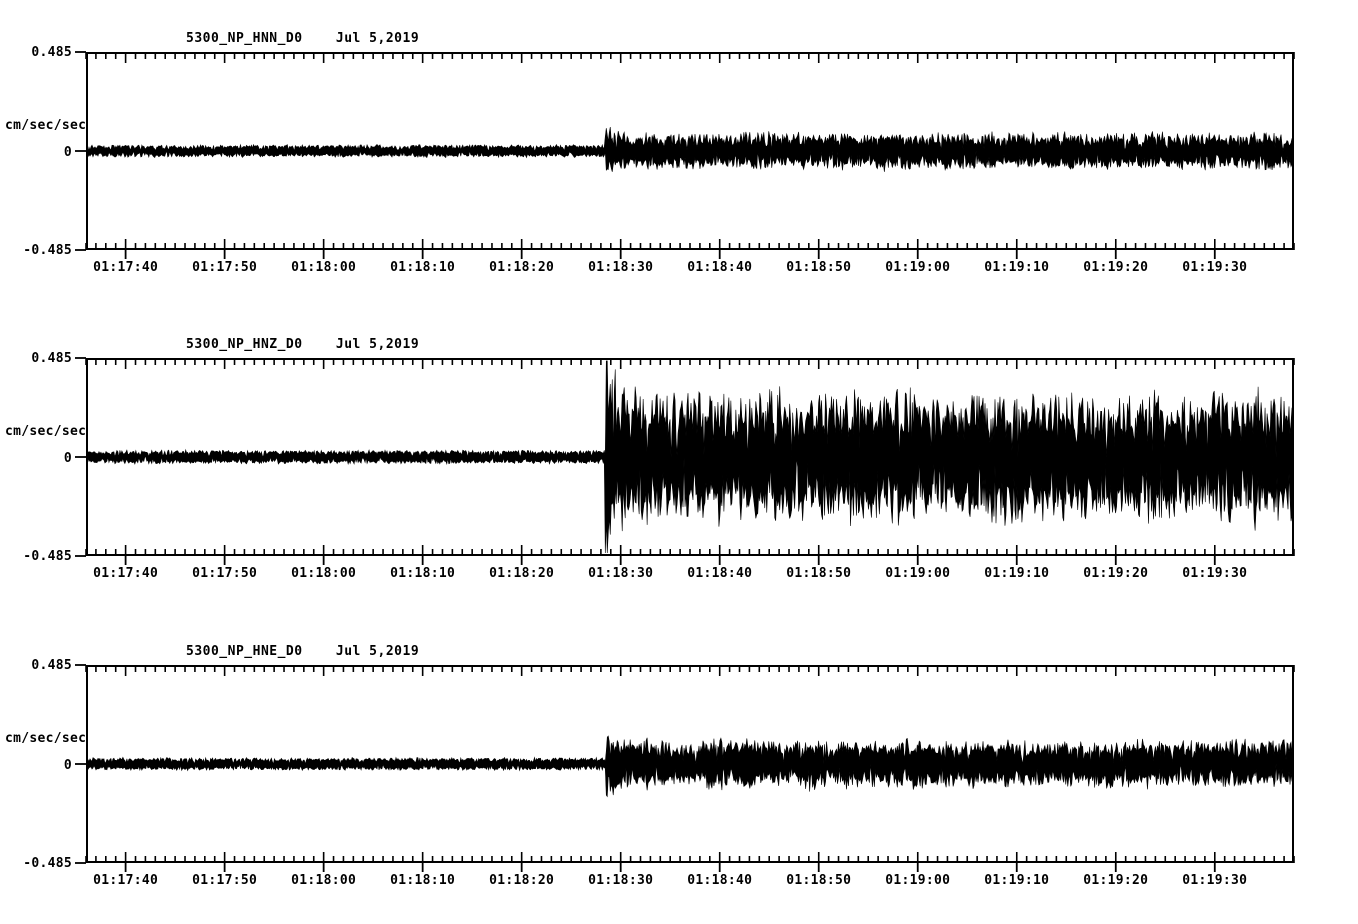 The height and width of the screenshot is (924, 1358). Describe the element at coordinates (46, 431) in the screenshot. I see `y-axis-unit-label-hnz: cm/sec/sec` at that location.